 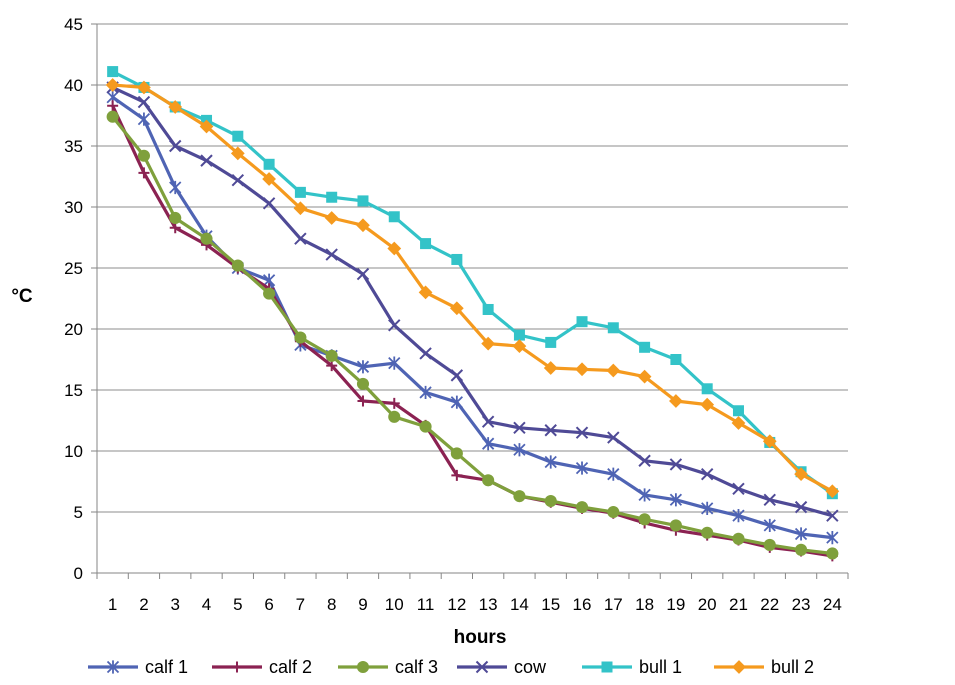 I want to click on legend-label: calf 1, so click(x=166, y=667).